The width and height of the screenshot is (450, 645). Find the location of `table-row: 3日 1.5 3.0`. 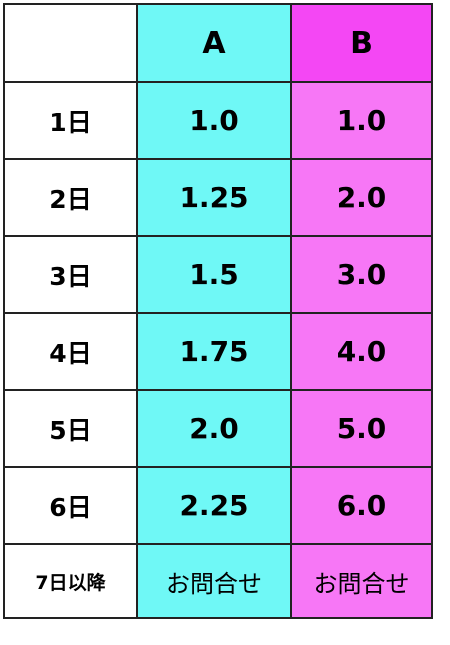

table-row: 3日 1.5 3.0 is located at coordinates (218, 274).